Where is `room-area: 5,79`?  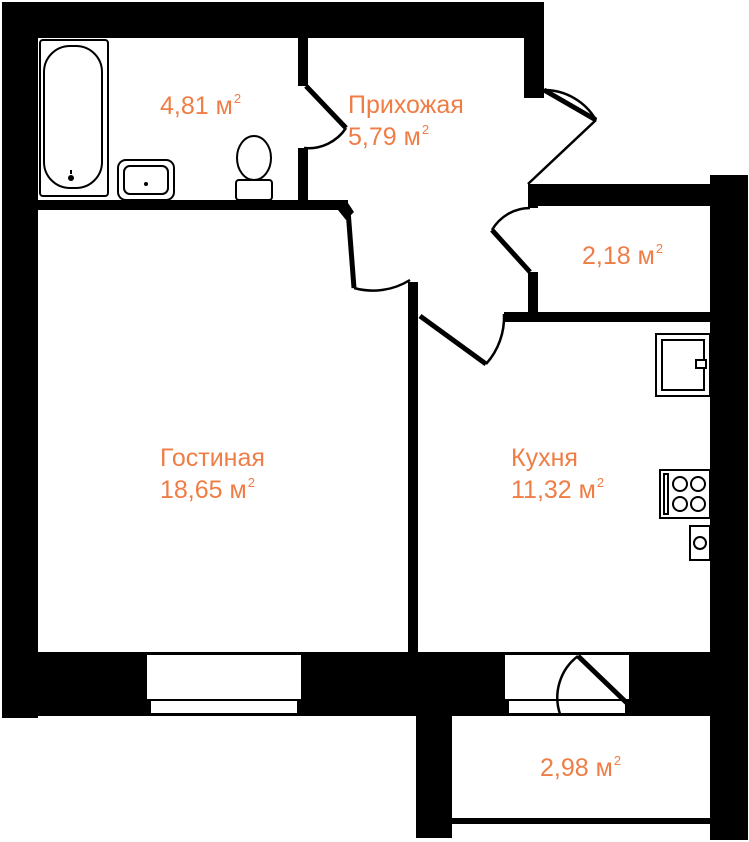
room-area: 5,79 is located at coordinates (372, 137).